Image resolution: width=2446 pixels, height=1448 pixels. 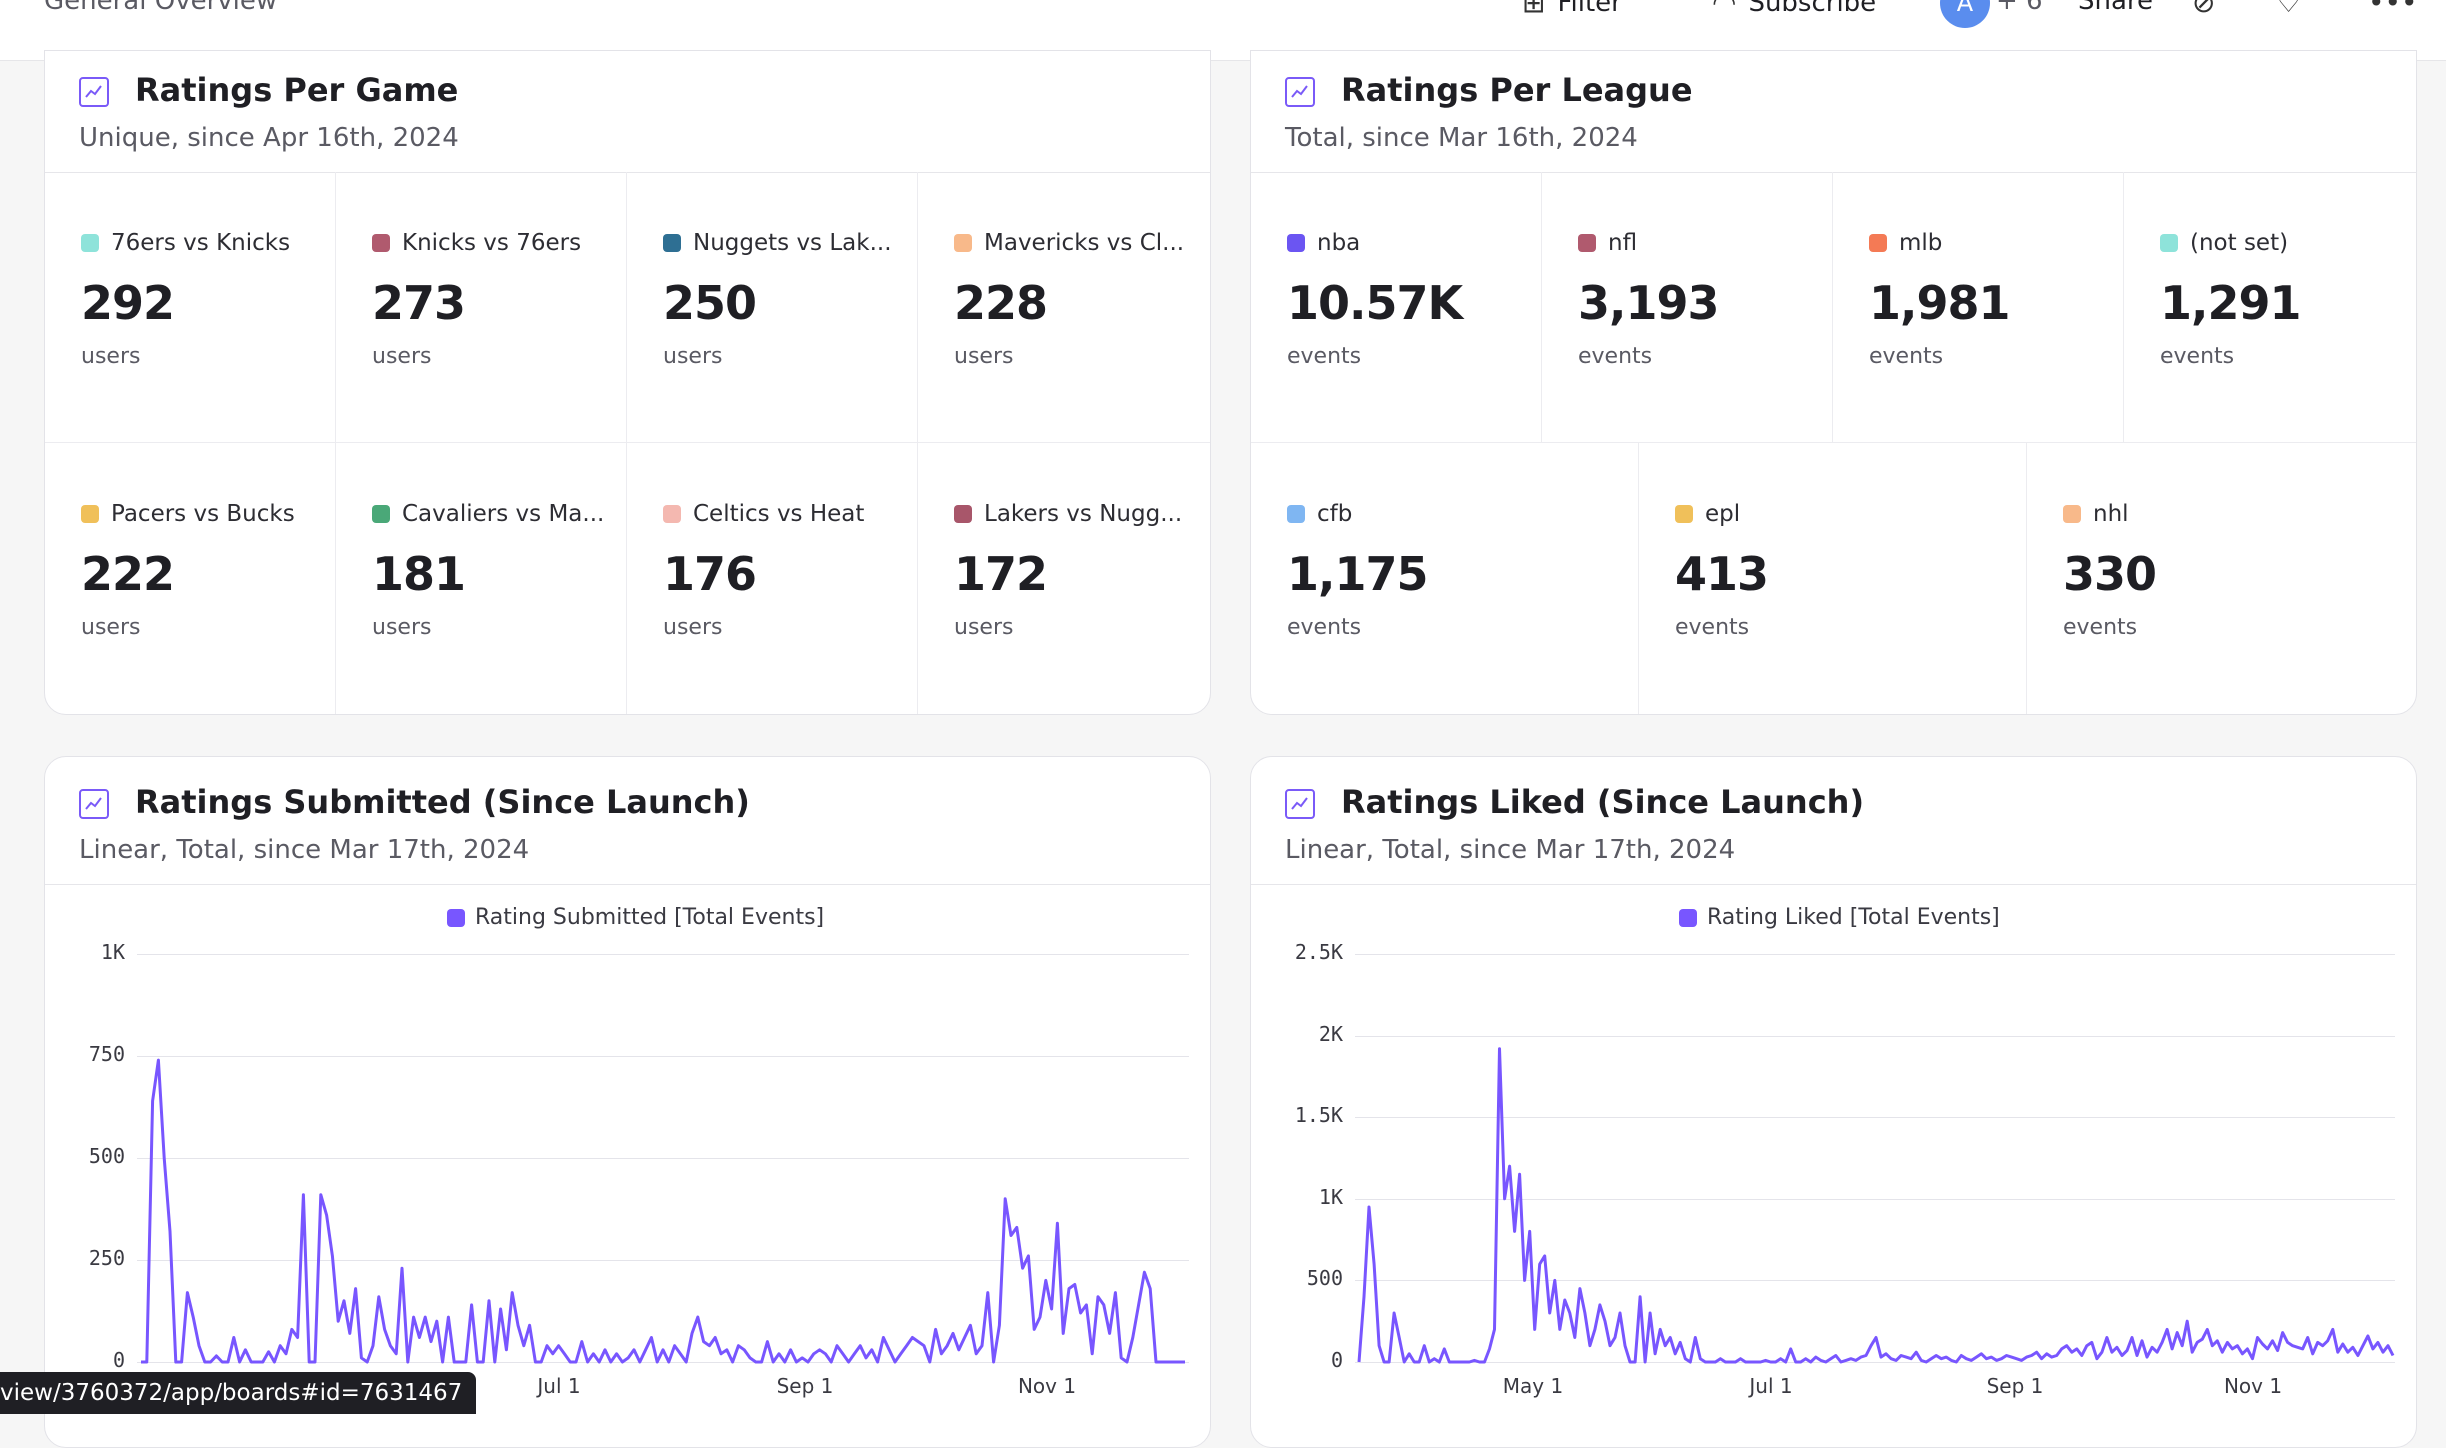 I want to click on metric-value: 181, so click(x=419, y=574).